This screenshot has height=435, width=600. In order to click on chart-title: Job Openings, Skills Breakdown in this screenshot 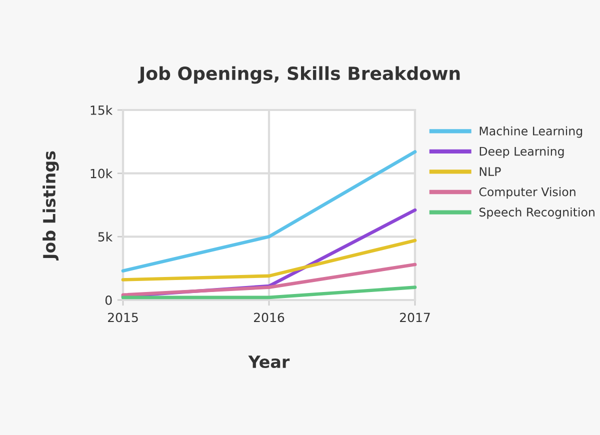, I will do `click(299, 75)`.